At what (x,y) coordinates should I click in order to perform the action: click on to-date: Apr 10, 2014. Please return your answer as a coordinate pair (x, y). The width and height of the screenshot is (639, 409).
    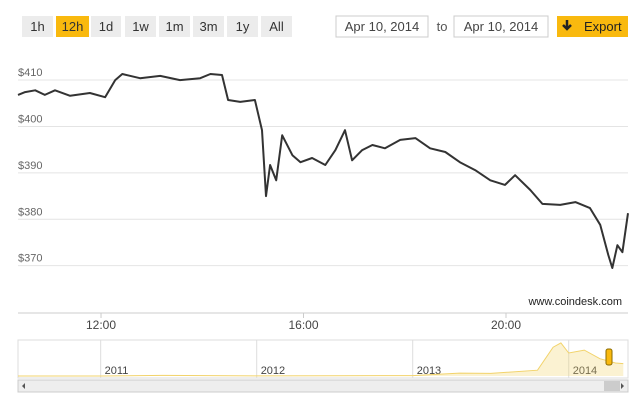
    Looking at the image, I should click on (501, 26).